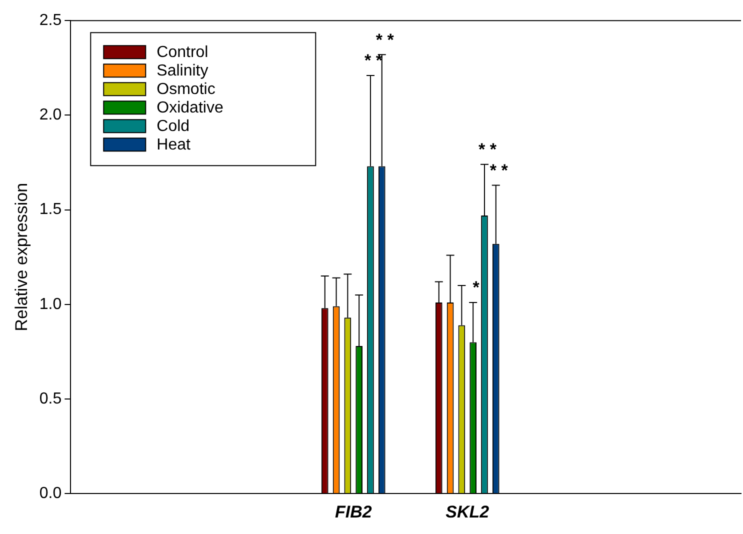 The image size is (743, 534). What do you see at coordinates (21, 257) in the screenshot?
I see `y-axis-title: Relative expression` at bounding box center [21, 257].